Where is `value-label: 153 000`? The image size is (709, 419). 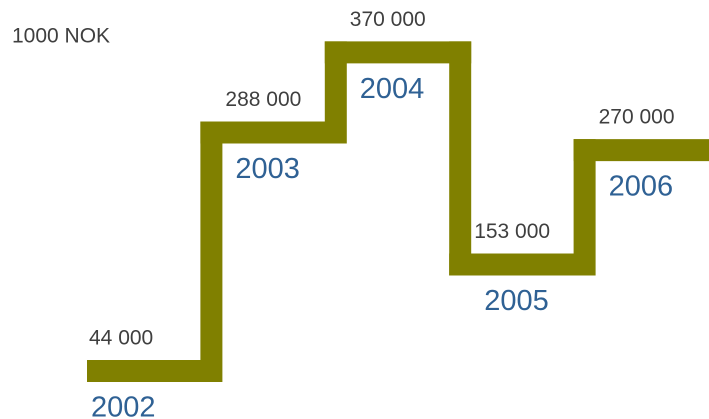
value-label: 153 000 is located at coordinates (512, 231).